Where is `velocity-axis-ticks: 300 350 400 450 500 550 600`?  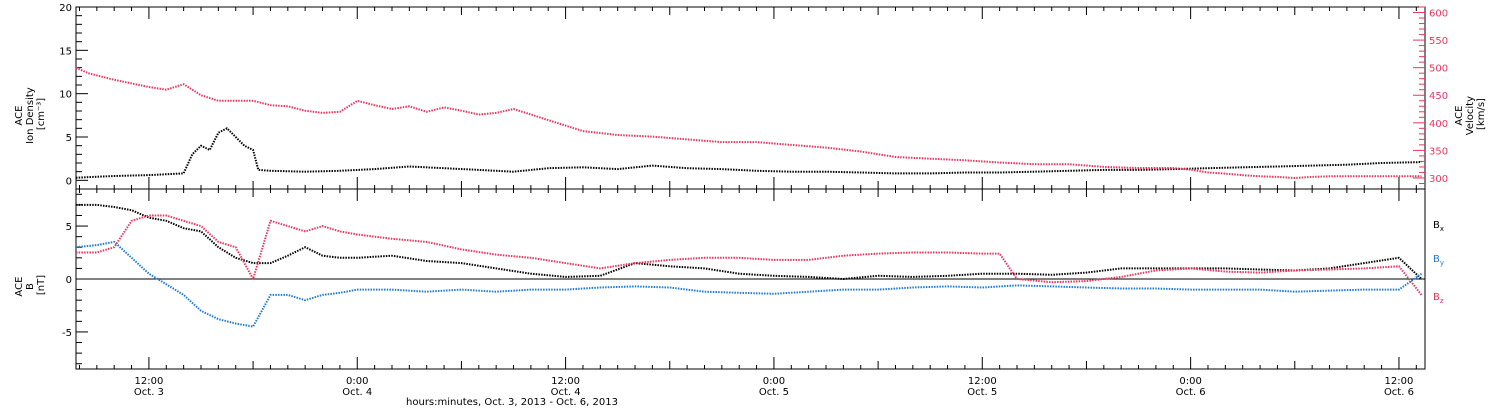
velocity-axis-ticks: 300 350 400 450 500 550 600 is located at coordinates (1430, 98).